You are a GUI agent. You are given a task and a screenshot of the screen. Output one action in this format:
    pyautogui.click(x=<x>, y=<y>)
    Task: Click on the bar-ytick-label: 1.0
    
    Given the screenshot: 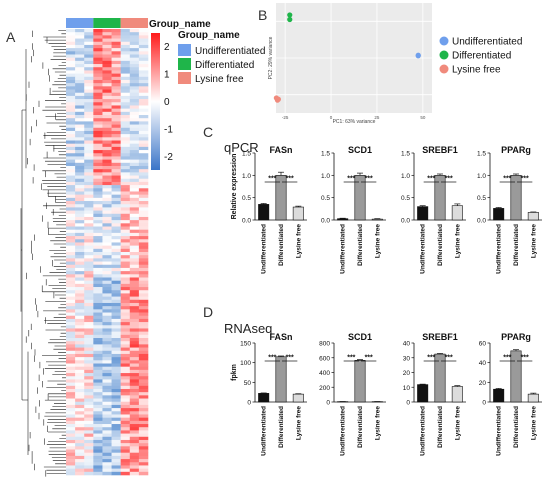 What is the action you would take?
    pyautogui.click(x=246, y=176)
    